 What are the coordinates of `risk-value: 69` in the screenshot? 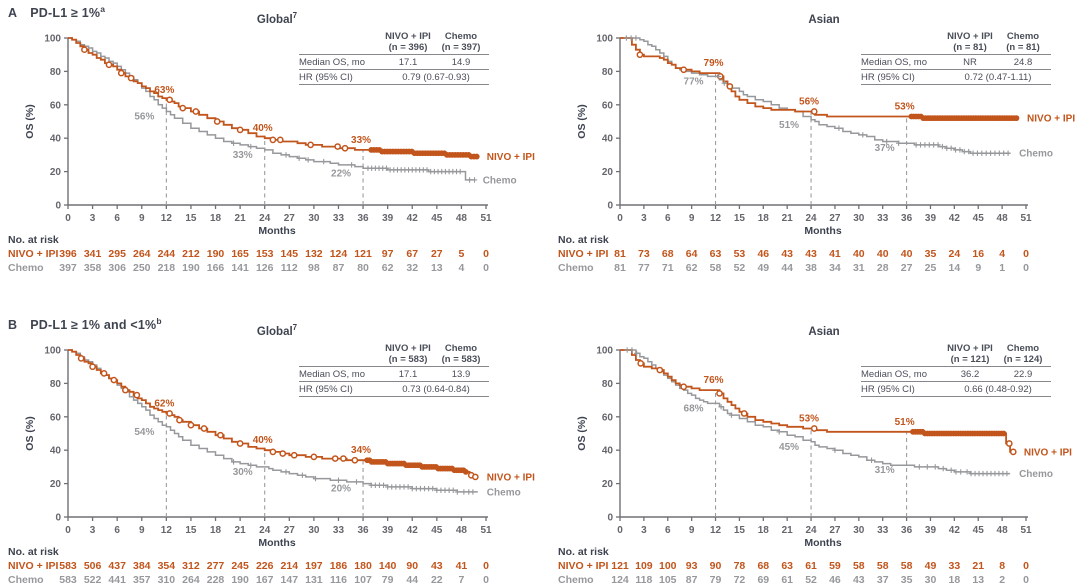 It's located at (763, 579).